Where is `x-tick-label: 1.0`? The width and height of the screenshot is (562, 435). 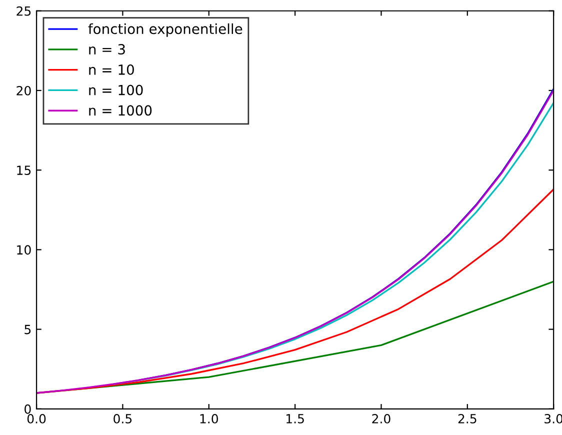 x-tick-label: 1.0 is located at coordinates (209, 419).